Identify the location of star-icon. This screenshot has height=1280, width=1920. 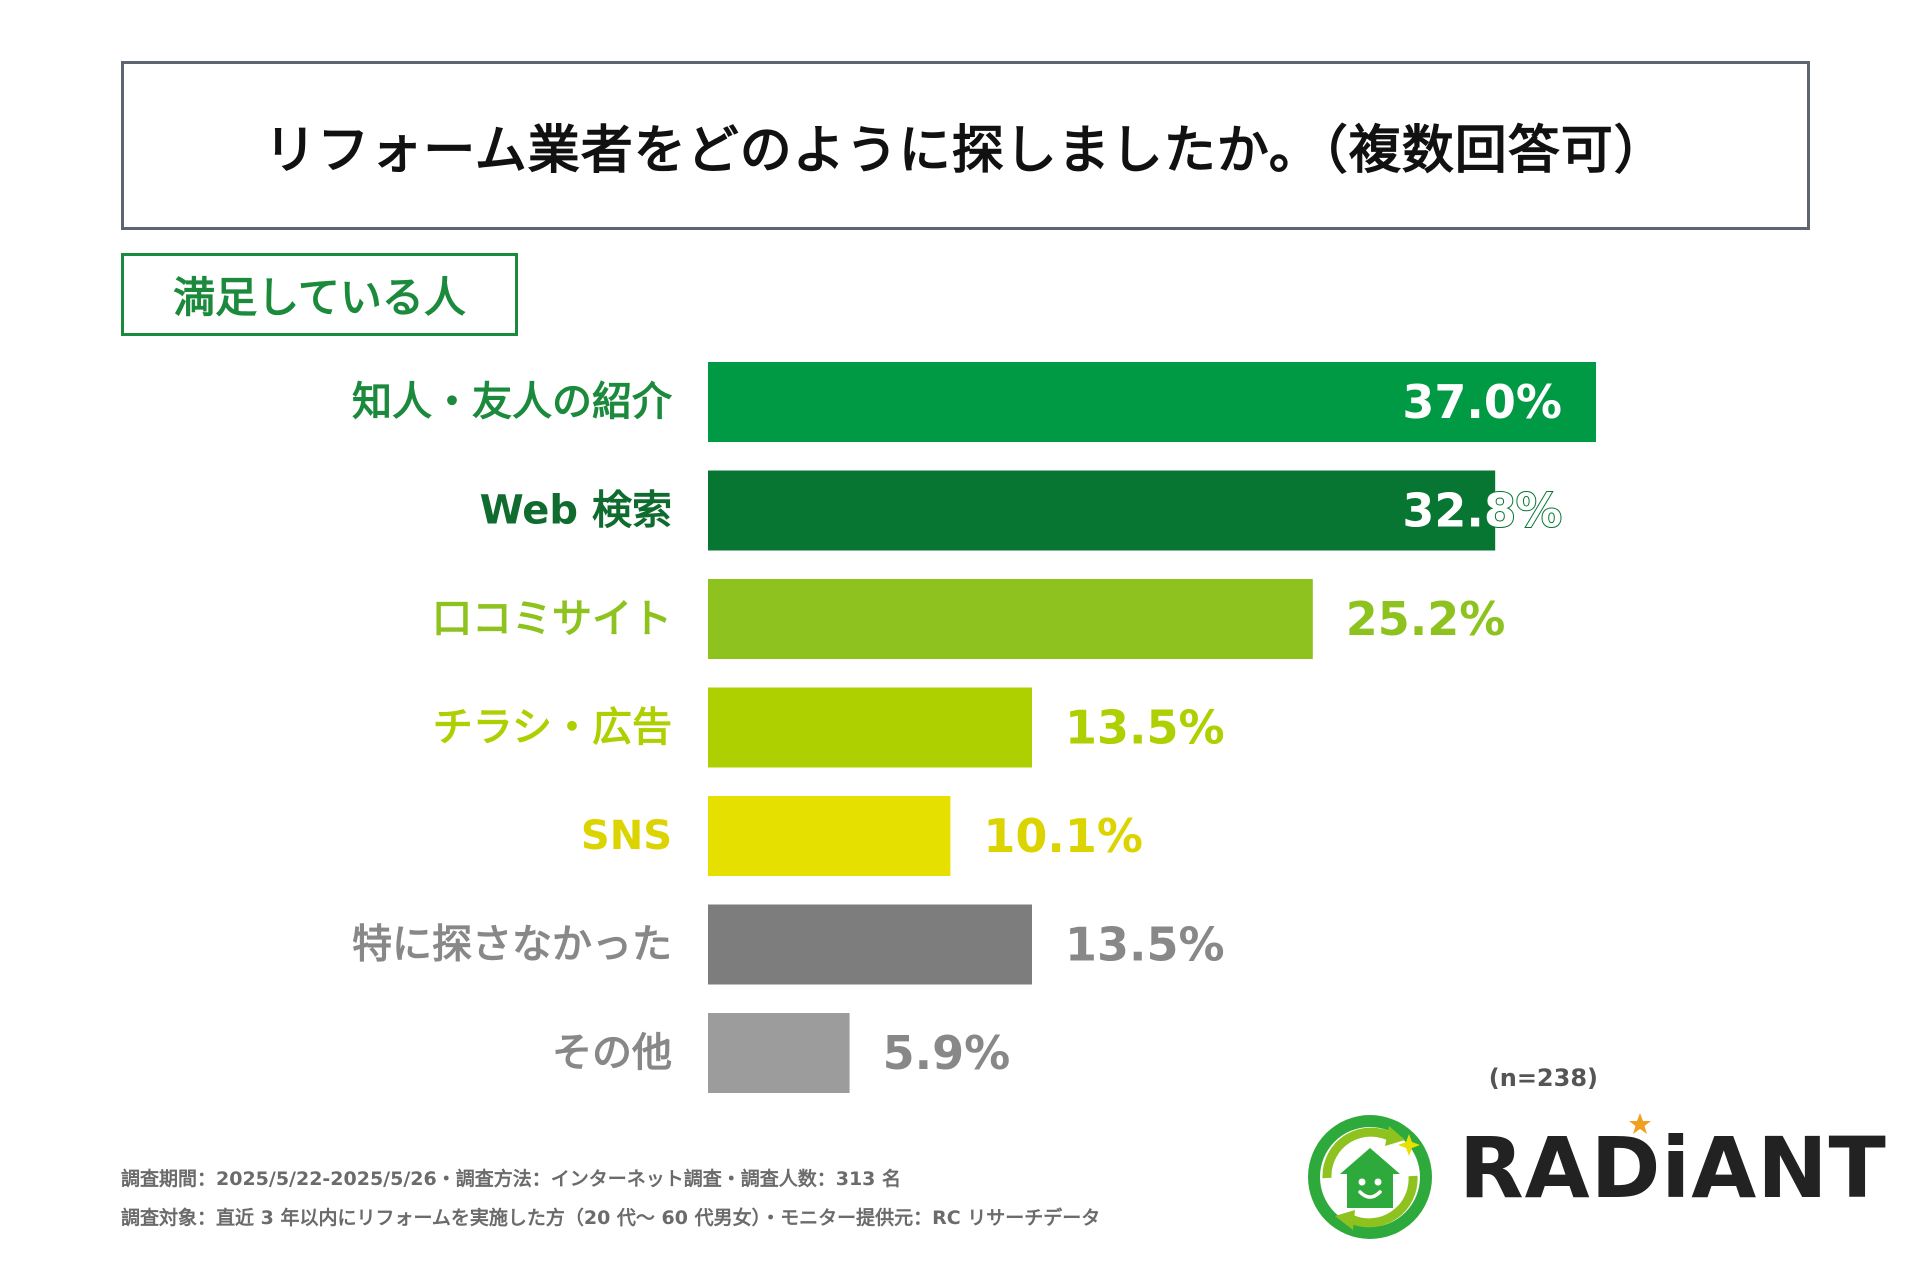
(1640, 1123).